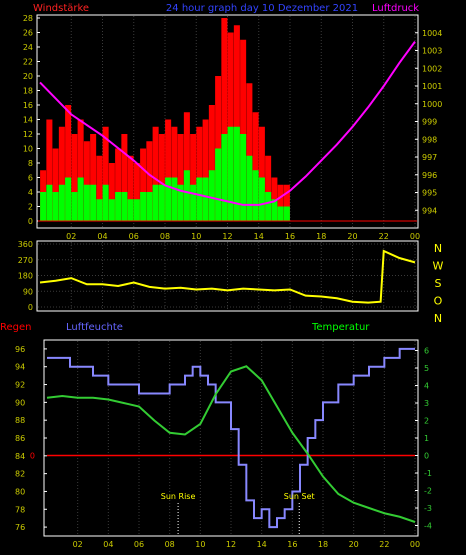 Image resolution: width=466 pixels, height=555 pixels. I want to click on direction-tick-label: 360, so click(25, 244).